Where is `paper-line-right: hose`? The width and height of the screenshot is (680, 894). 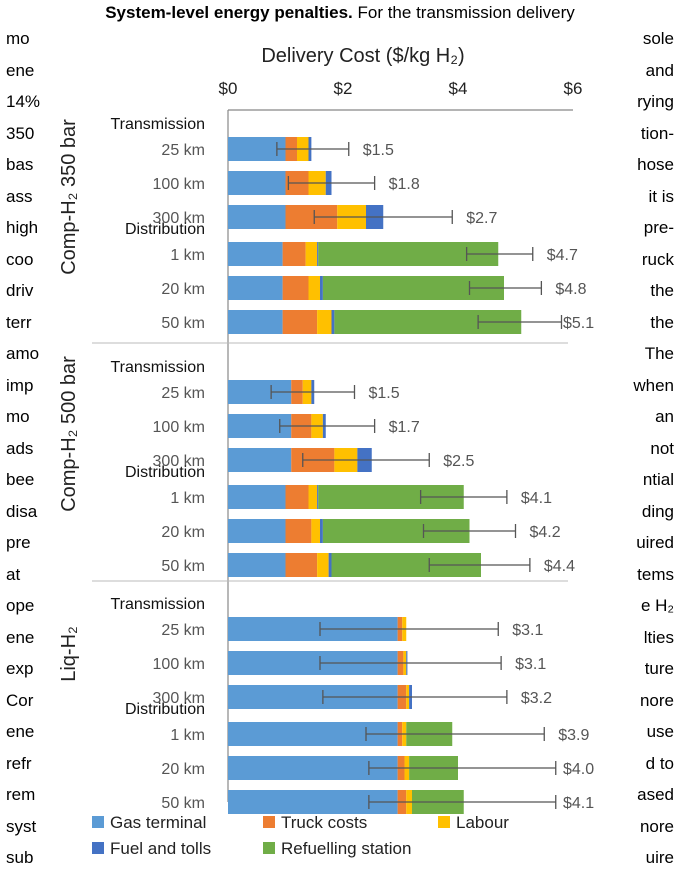 paper-line-right: hose is located at coordinates (655, 164).